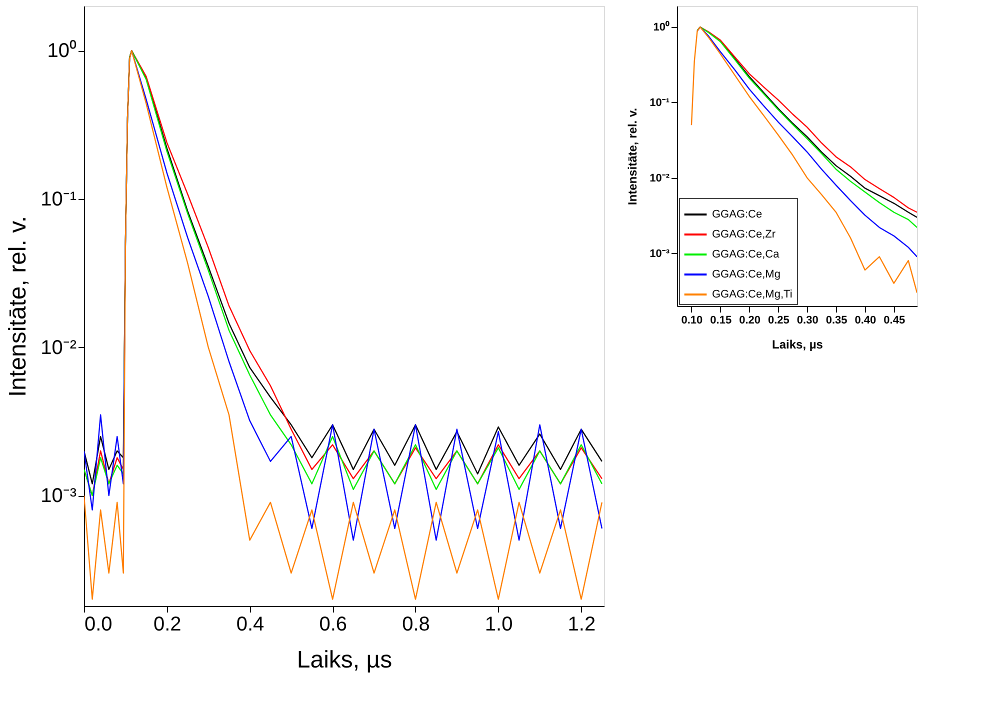  What do you see at coordinates (895, 320) in the screenshot?
I see `x-tick-label: 0.45` at bounding box center [895, 320].